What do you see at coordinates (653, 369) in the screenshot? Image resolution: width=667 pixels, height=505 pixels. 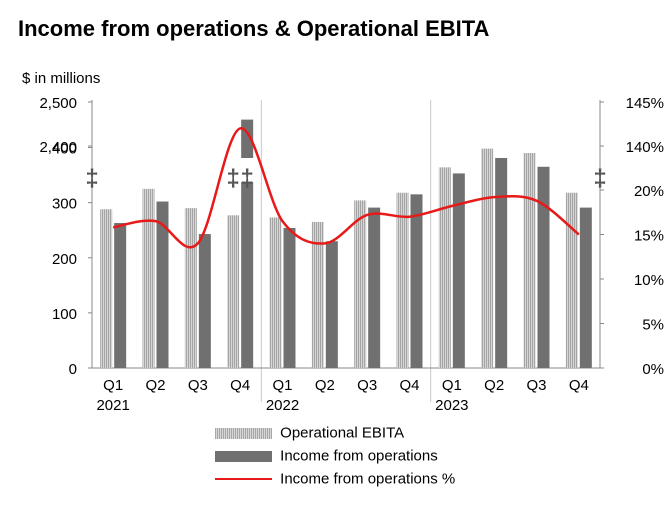 I see `right-axis-tick-label: 0%` at bounding box center [653, 369].